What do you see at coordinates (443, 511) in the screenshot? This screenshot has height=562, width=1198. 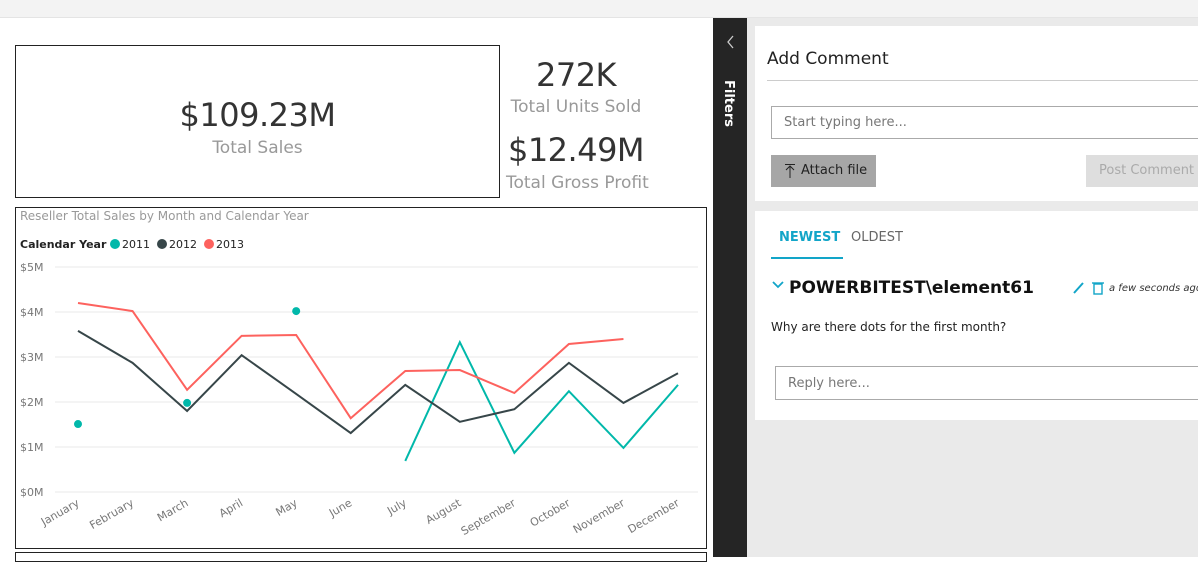 I see `x-tick-label: August` at bounding box center [443, 511].